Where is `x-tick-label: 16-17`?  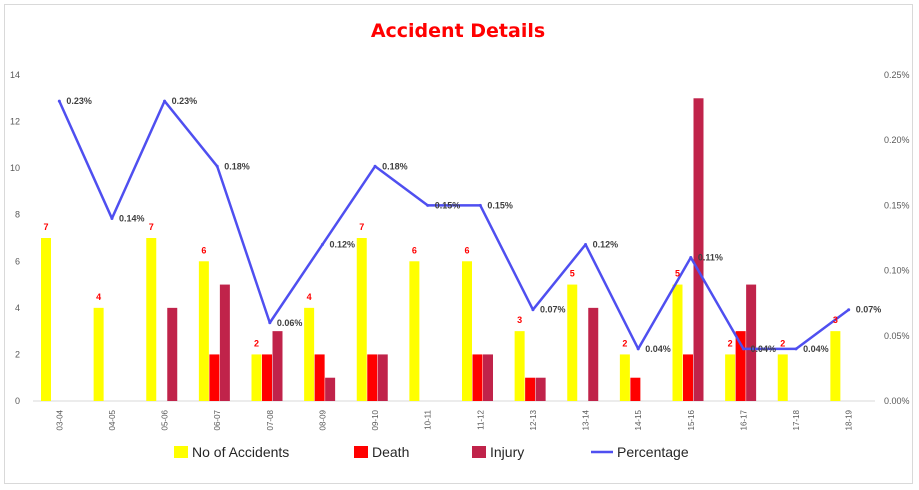
x-tick-label: 16-17 is located at coordinates (743, 419).